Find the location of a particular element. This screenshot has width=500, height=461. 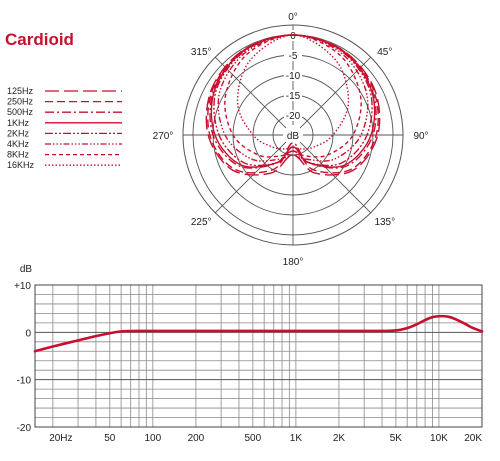

polar-series-250Hz is located at coordinates (293, 104).